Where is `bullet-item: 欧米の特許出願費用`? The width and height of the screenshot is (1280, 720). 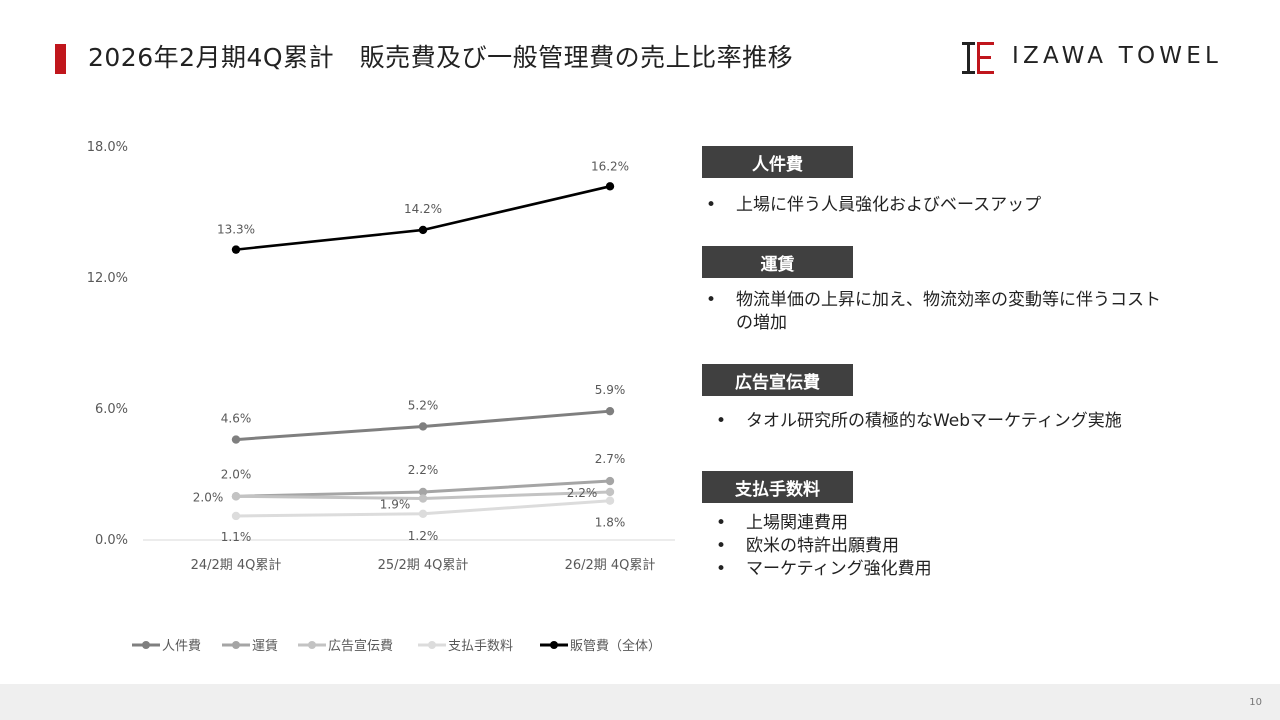
bullet-item: 欧米の特許出願費用 is located at coordinates (946, 546).